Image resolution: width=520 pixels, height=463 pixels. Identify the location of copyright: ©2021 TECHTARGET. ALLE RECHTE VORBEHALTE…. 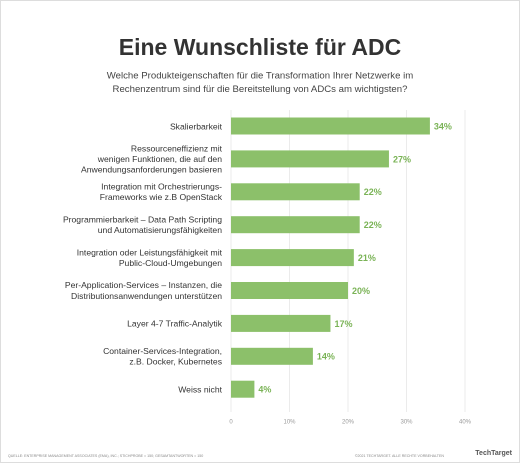
(400, 456).